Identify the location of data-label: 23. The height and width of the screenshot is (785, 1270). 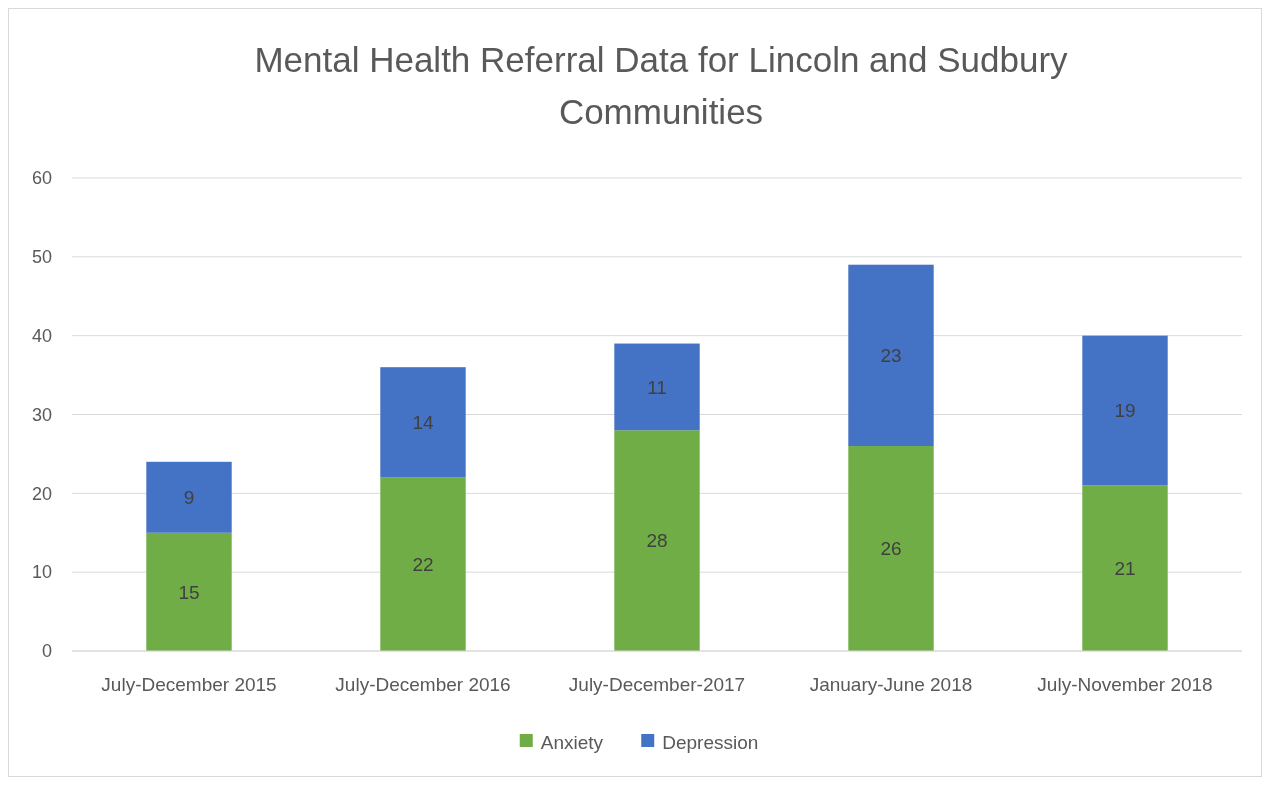
(891, 356).